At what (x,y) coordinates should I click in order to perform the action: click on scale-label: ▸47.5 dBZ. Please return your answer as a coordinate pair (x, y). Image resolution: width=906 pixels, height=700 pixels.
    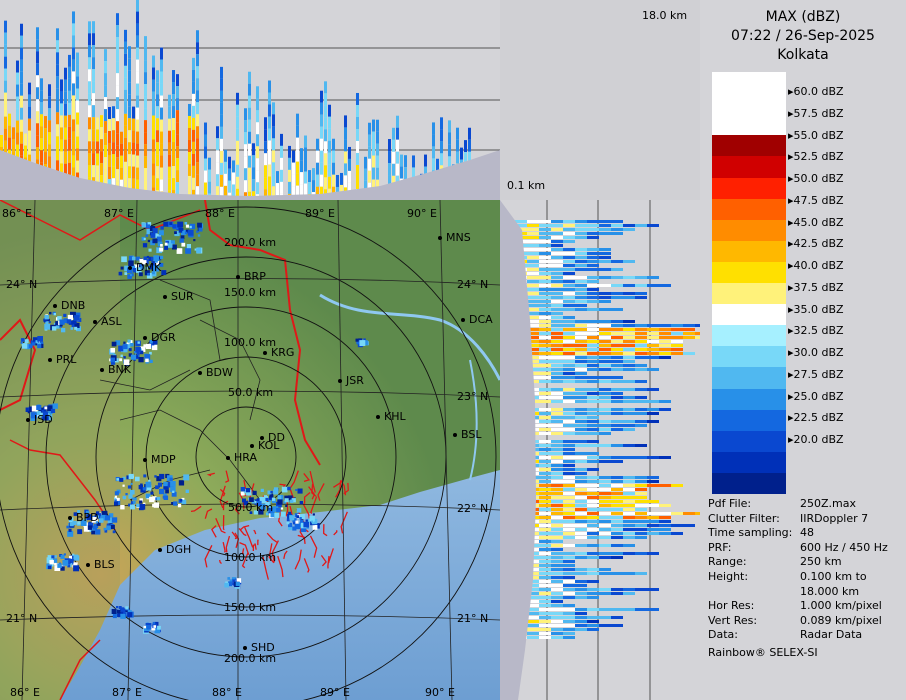
    Looking at the image, I should click on (816, 200).